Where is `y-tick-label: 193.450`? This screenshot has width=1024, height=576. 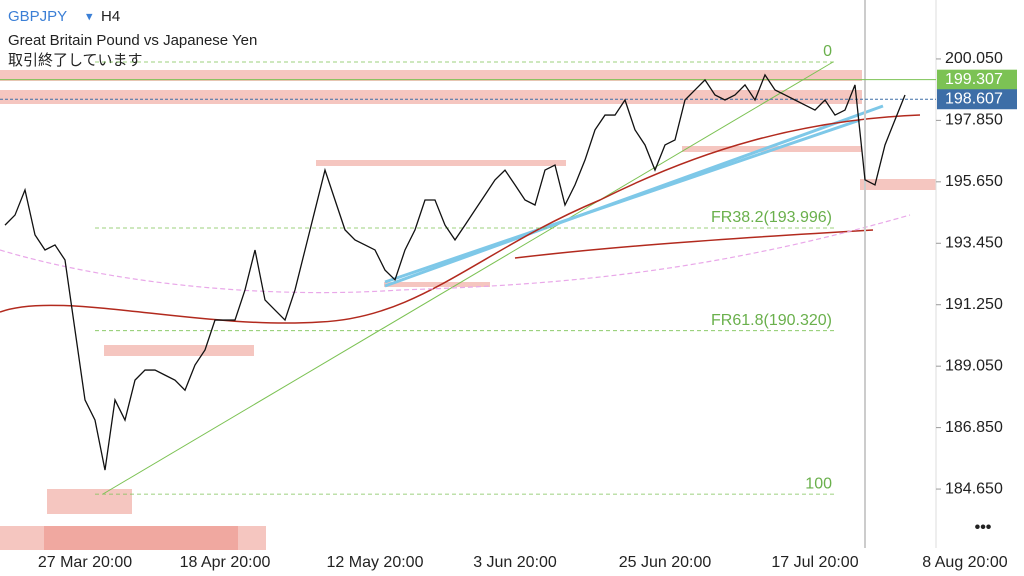
y-tick-label: 193.450 is located at coordinates (974, 242).